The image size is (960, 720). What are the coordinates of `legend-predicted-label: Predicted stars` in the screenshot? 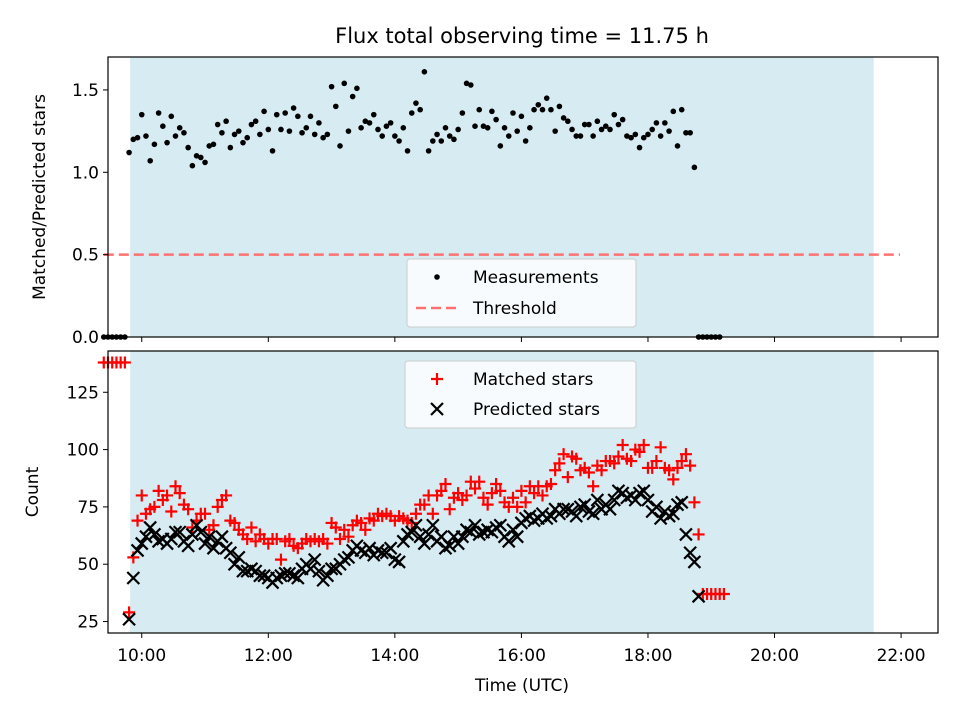 It's located at (536, 410).